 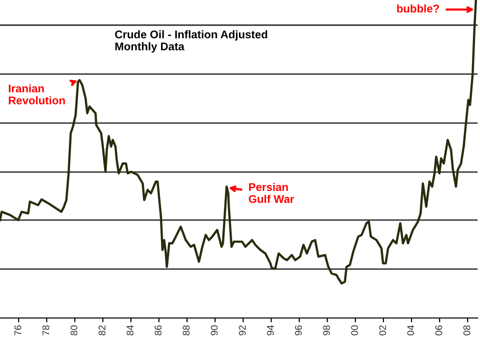 I want to click on x-tick-label: 04, so click(x=410, y=330).